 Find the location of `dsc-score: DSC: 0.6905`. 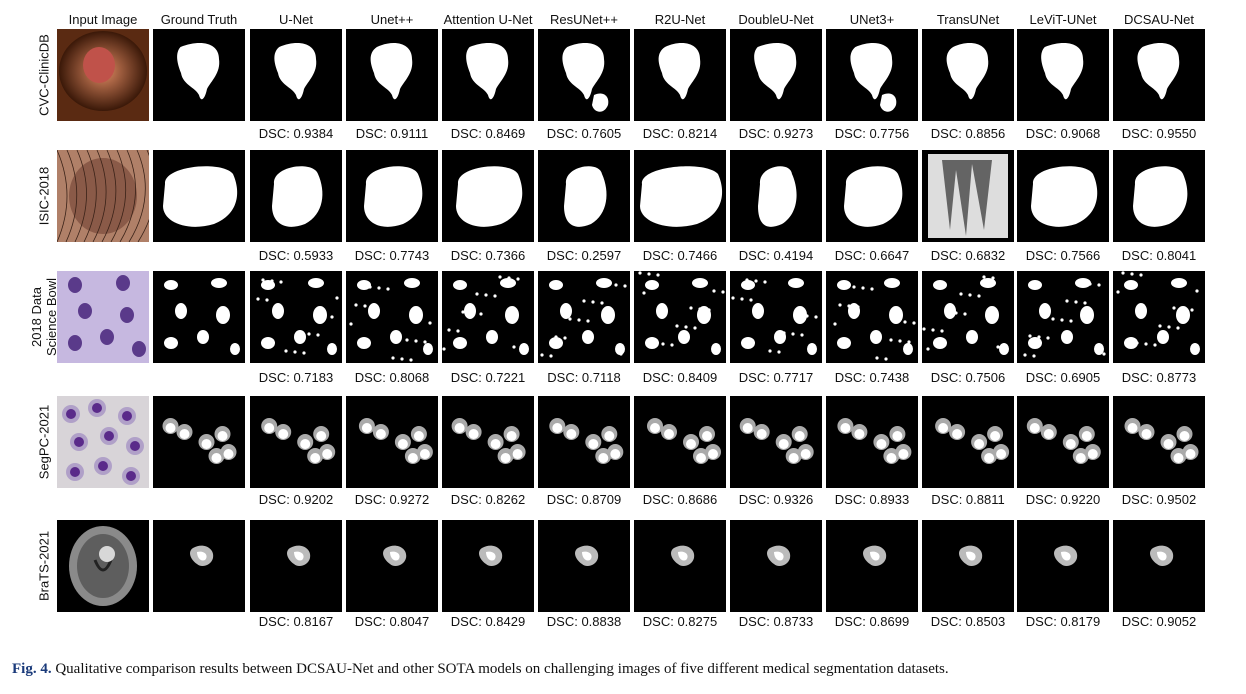

dsc-score: DSC: 0.6905 is located at coordinates (1063, 377).